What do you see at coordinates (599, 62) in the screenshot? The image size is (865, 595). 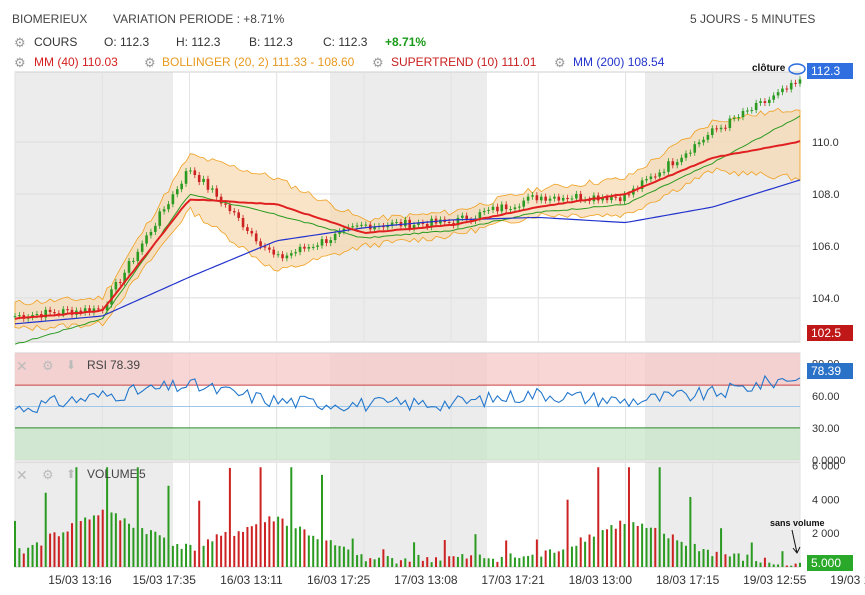 I see `mm200-label: MM (200)` at bounding box center [599, 62].